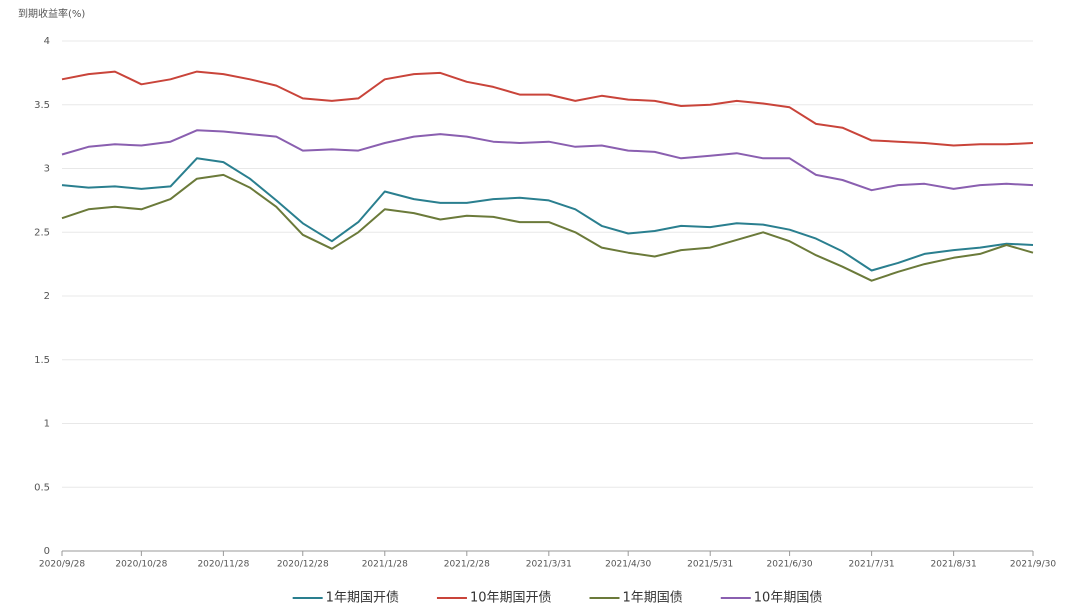 This screenshot has height=616, width=1080. What do you see at coordinates (628, 565) in the screenshot?
I see `x-tick-label: 2021/4/30` at bounding box center [628, 565].